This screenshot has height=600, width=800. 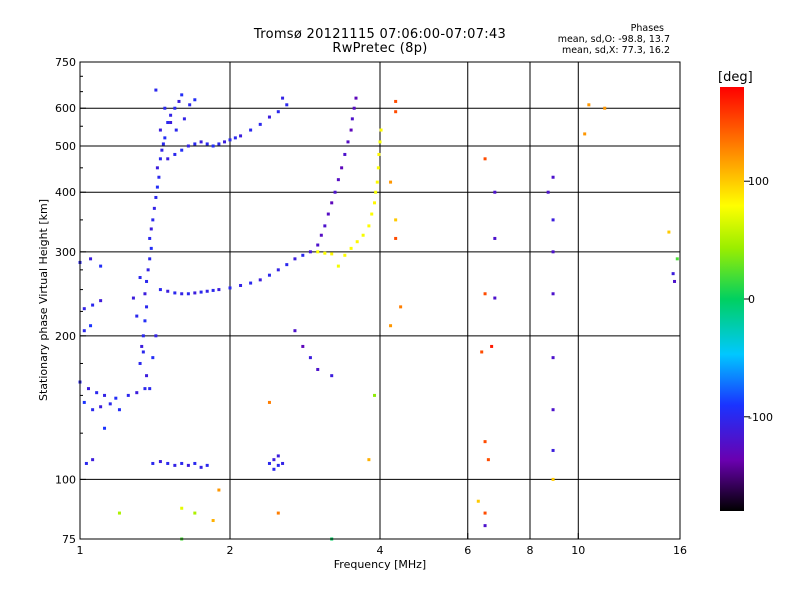 I want to click on x-axis-label: Frequency [MHz], so click(x=380, y=564).